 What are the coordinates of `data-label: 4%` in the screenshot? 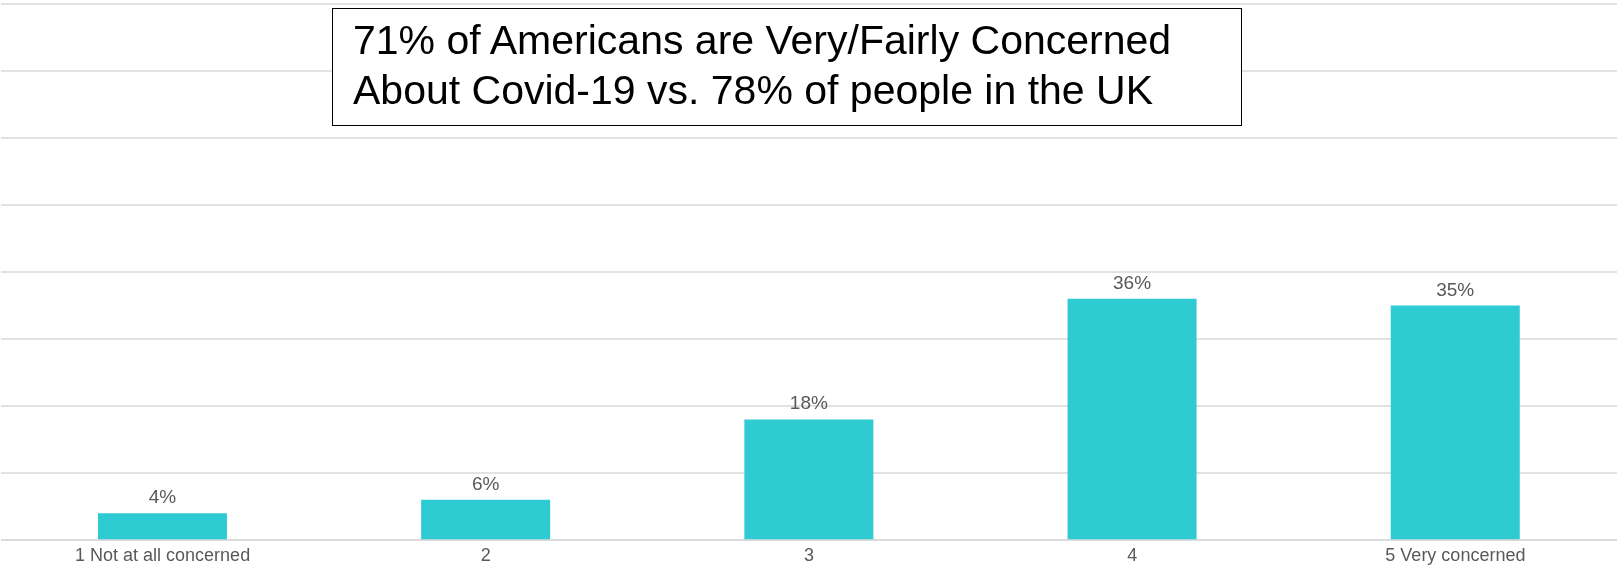 It's located at (162, 497).